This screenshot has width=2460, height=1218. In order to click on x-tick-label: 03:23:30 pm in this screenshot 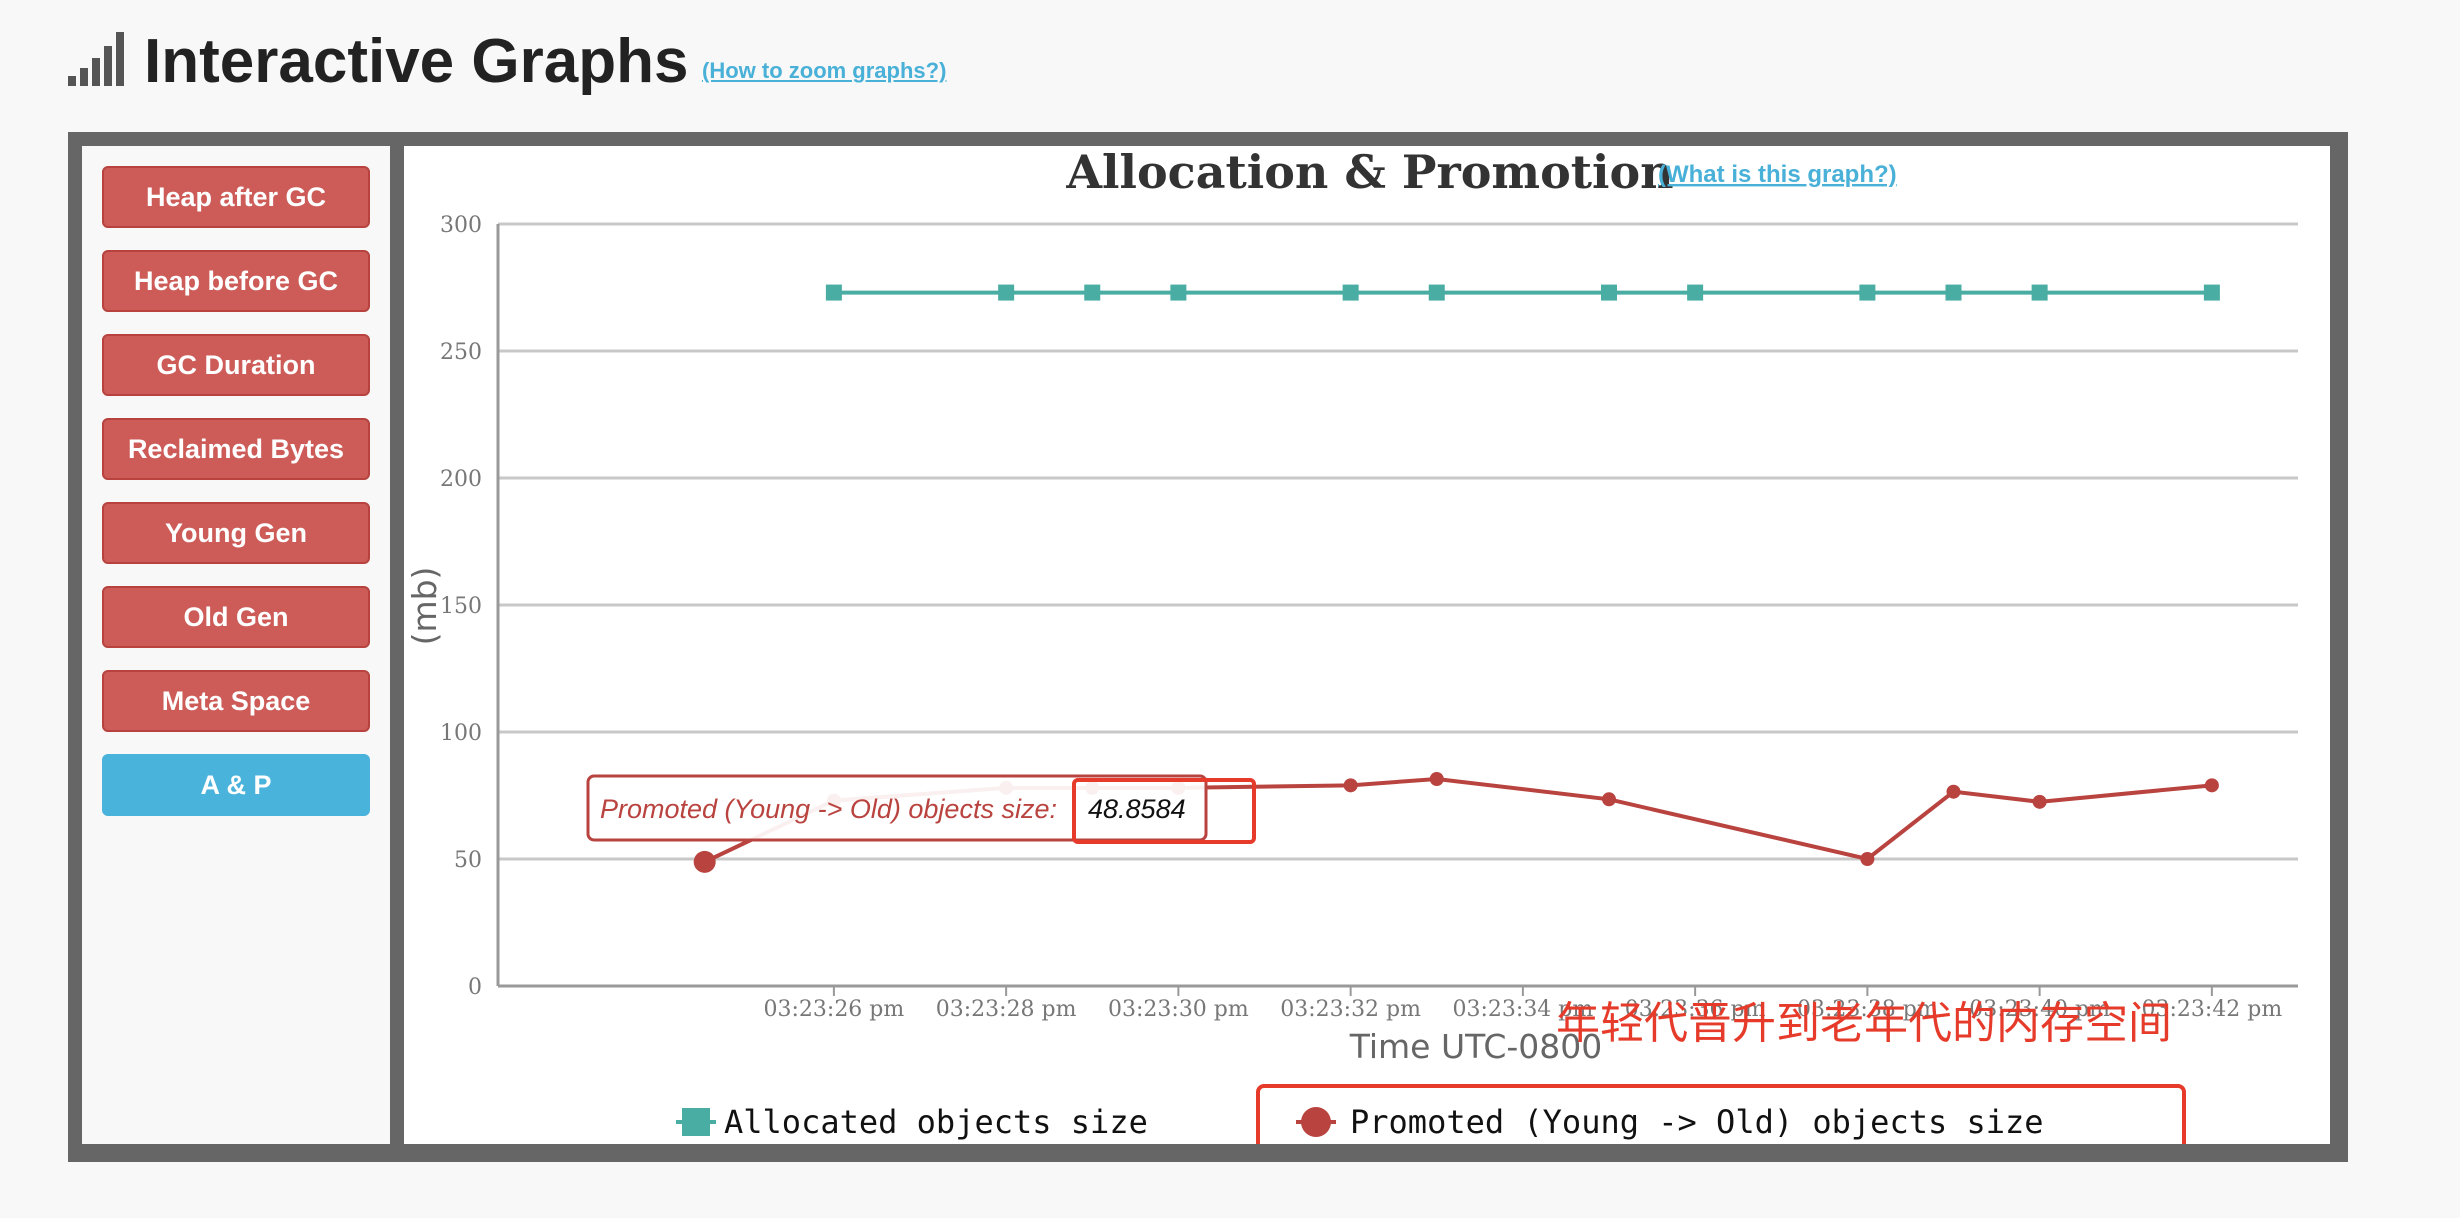, I will do `click(1178, 1009)`.